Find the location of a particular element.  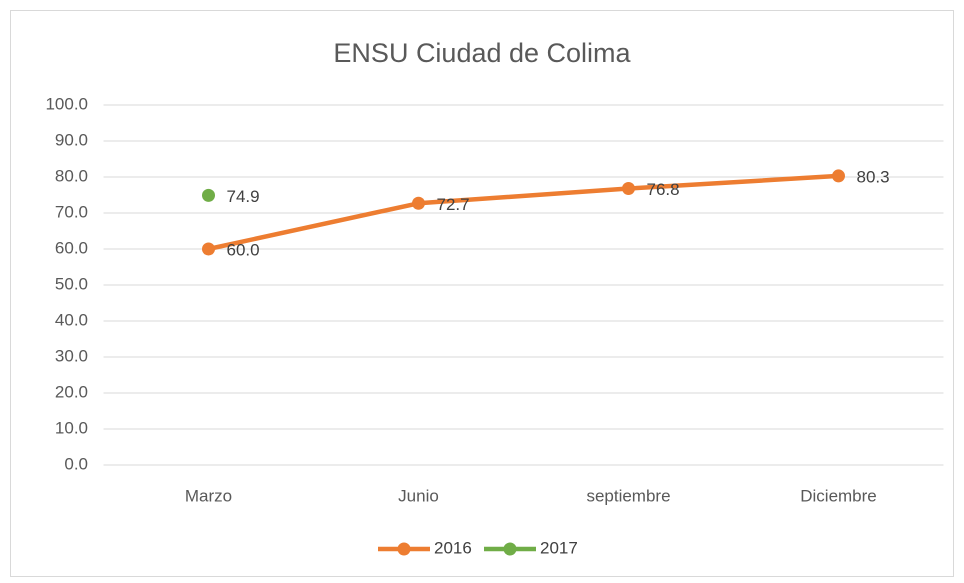

y-tick-label: 100.0 is located at coordinates (66, 103).